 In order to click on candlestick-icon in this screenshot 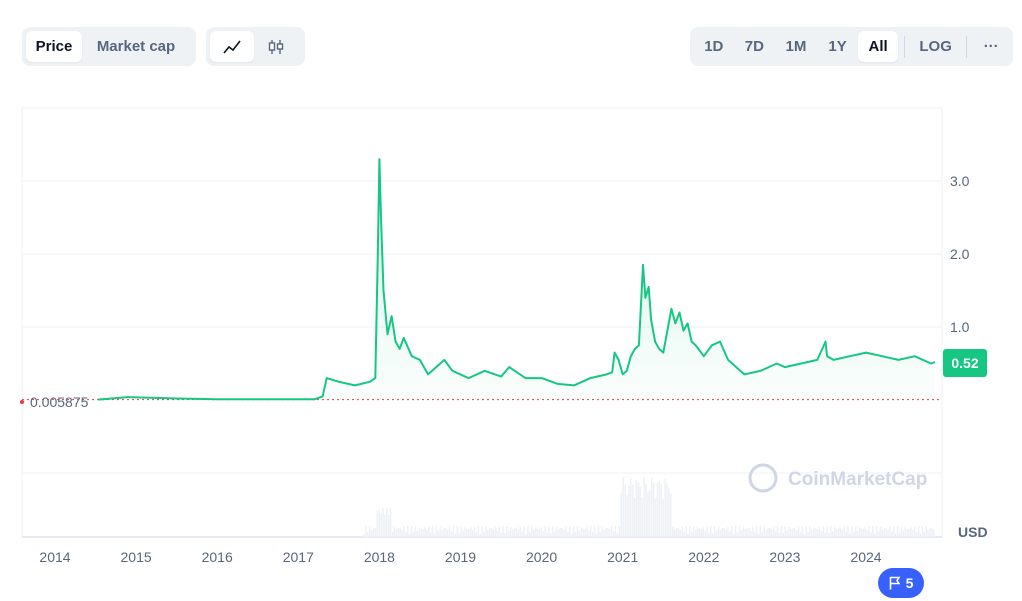, I will do `click(276, 46)`.